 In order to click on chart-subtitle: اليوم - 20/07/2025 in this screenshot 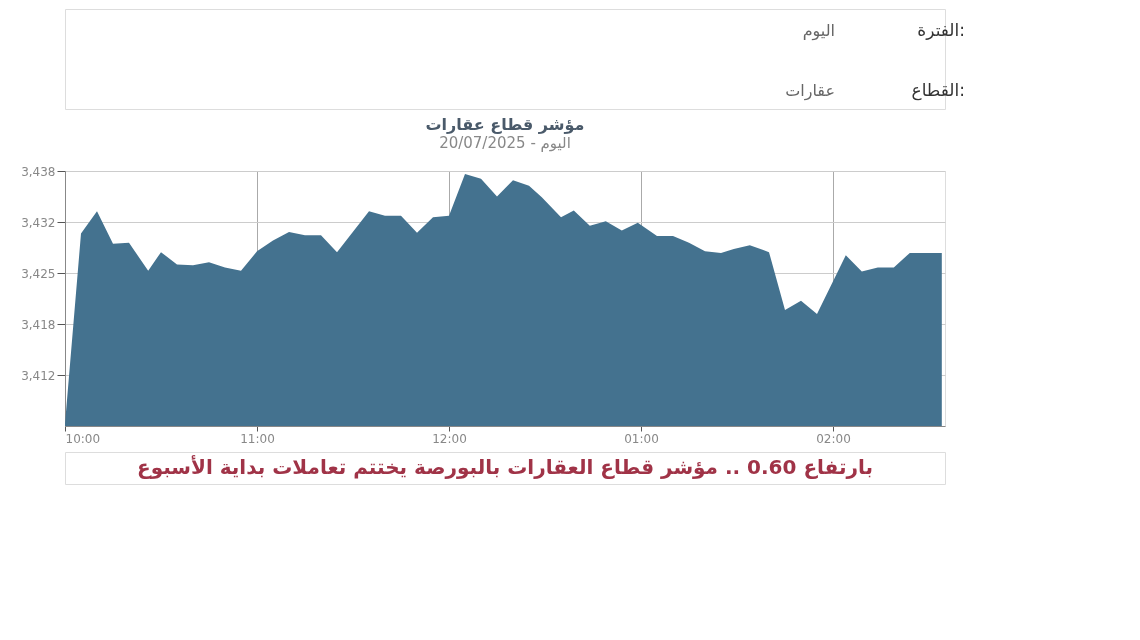, I will do `click(505, 143)`.